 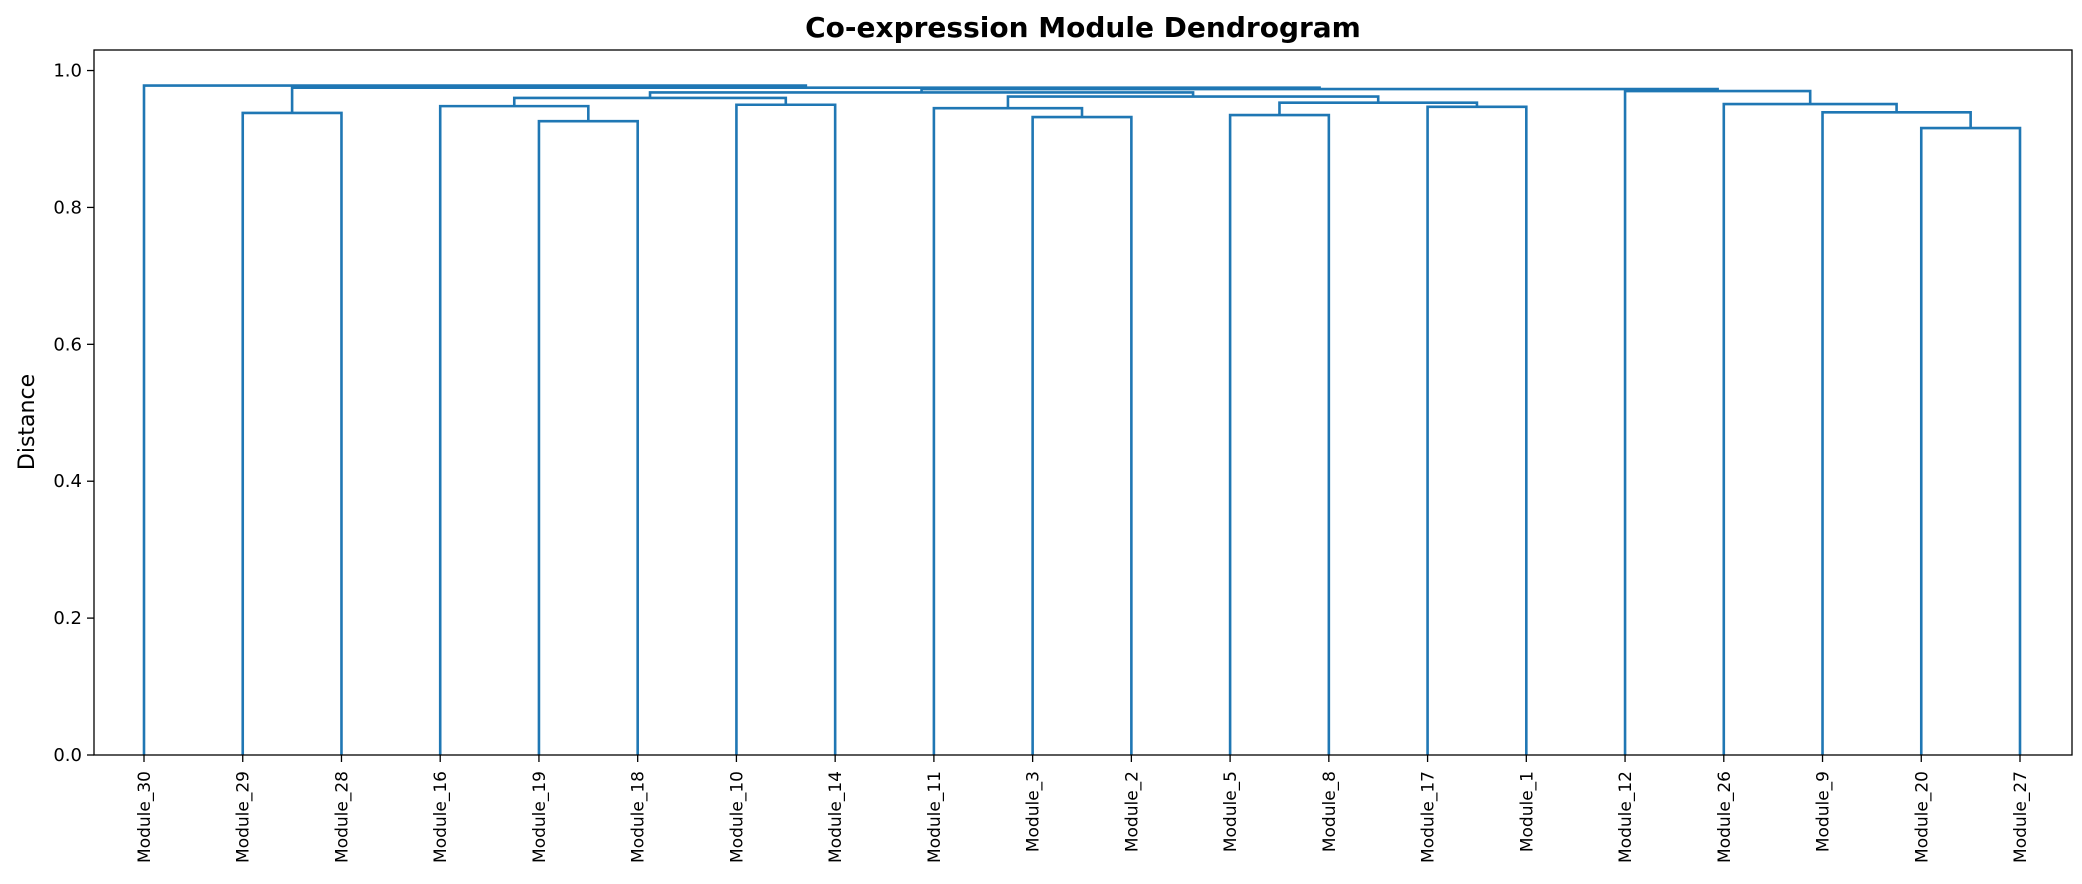 I want to click on leaf-label: Module_17, so click(x=1429, y=817).